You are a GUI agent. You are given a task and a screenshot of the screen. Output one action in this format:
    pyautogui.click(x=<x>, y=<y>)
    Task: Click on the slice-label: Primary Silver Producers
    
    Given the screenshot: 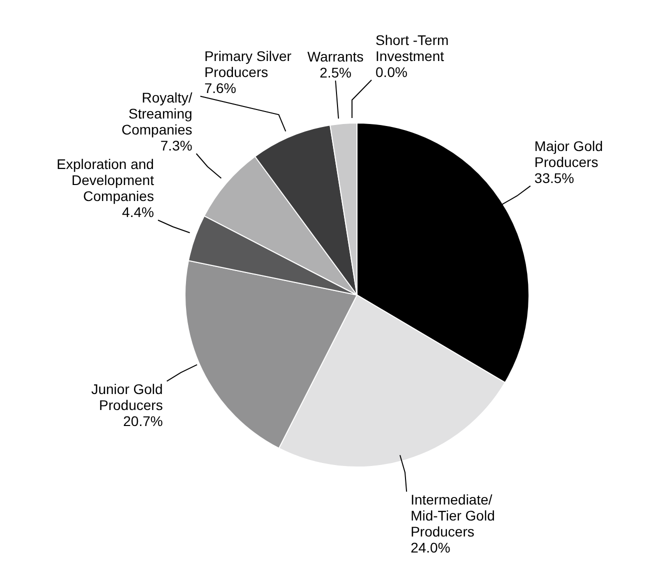 What is the action you would take?
    pyautogui.click(x=248, y=64)
    